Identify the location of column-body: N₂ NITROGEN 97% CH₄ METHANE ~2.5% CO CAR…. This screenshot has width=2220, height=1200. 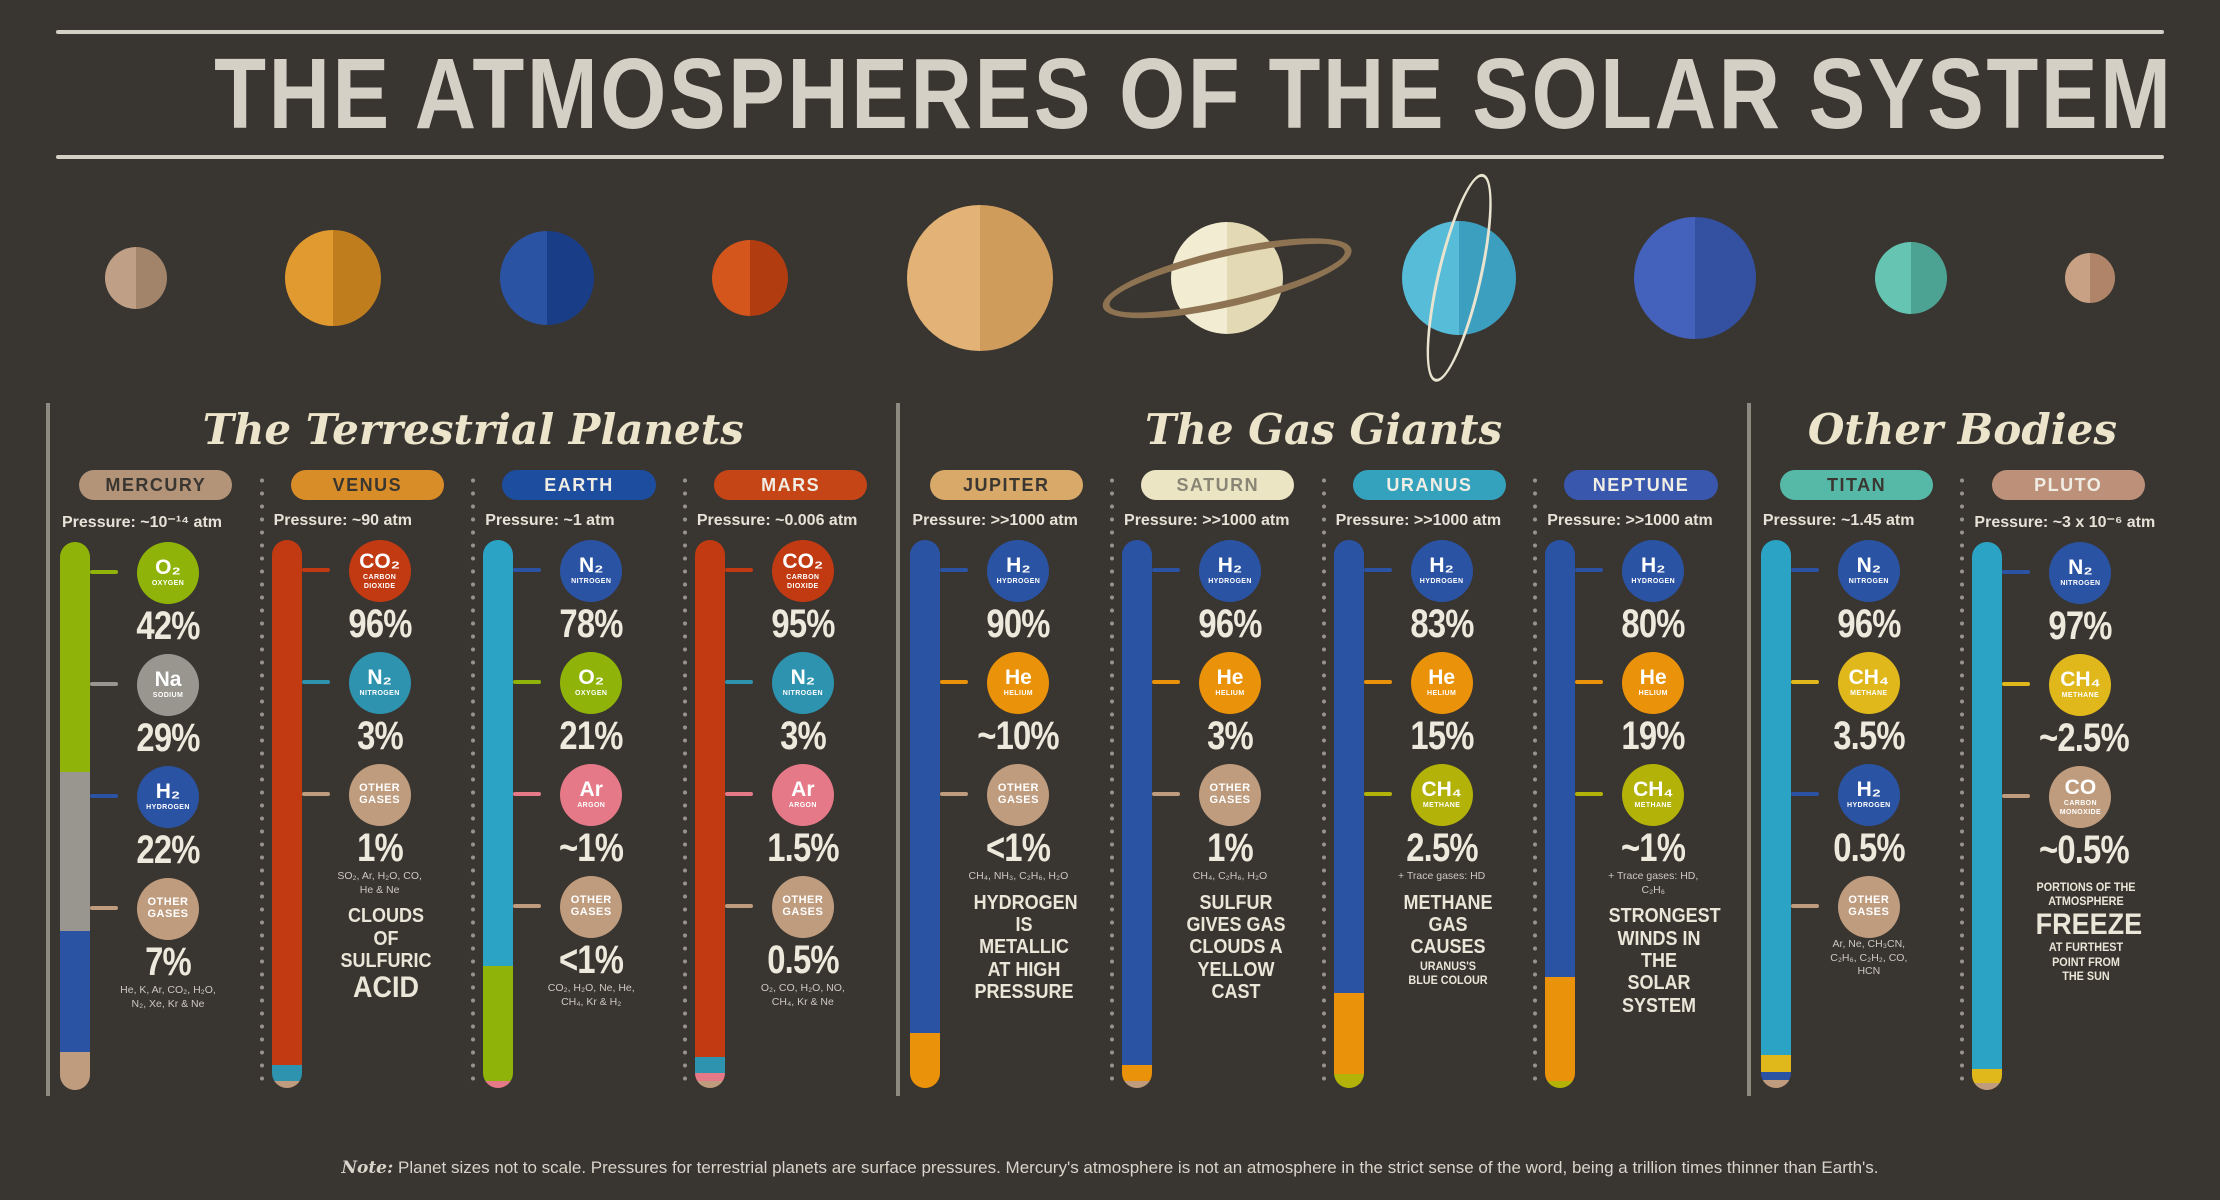
(2068, 816).